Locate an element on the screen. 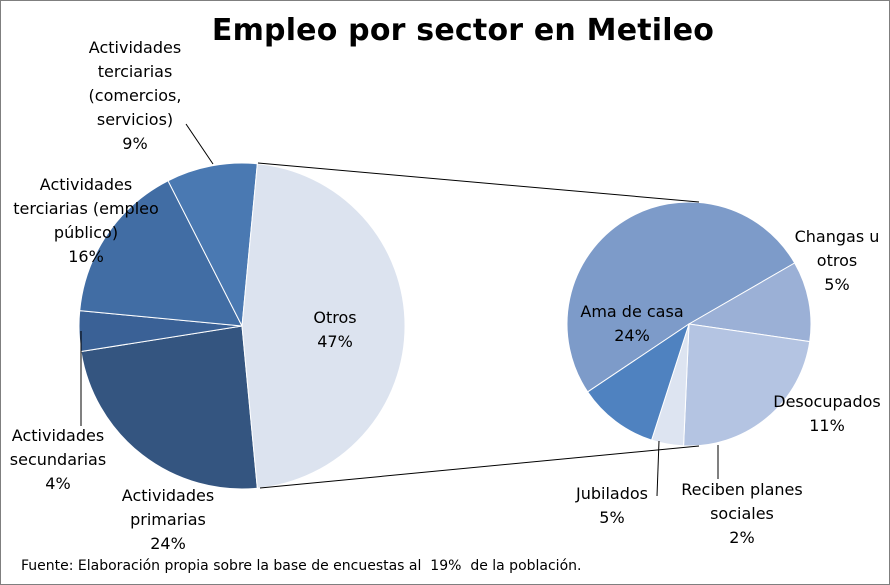  data-label: Actividades terciarias (empleo público) 16% is located at coordinates (86, 220).